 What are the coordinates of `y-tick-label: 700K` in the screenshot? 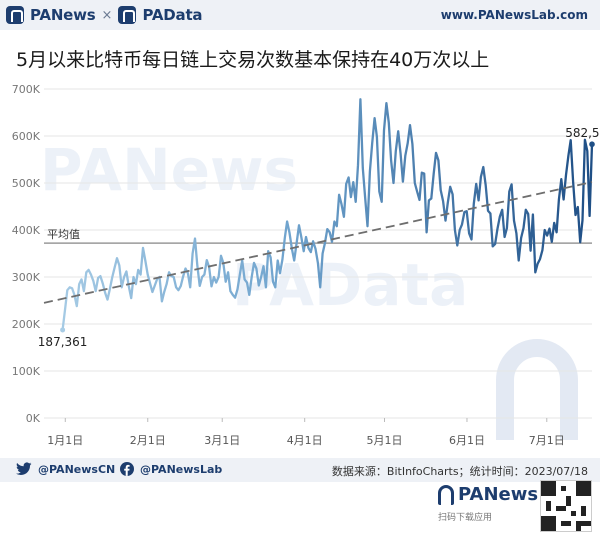 It's located at (26, 89).